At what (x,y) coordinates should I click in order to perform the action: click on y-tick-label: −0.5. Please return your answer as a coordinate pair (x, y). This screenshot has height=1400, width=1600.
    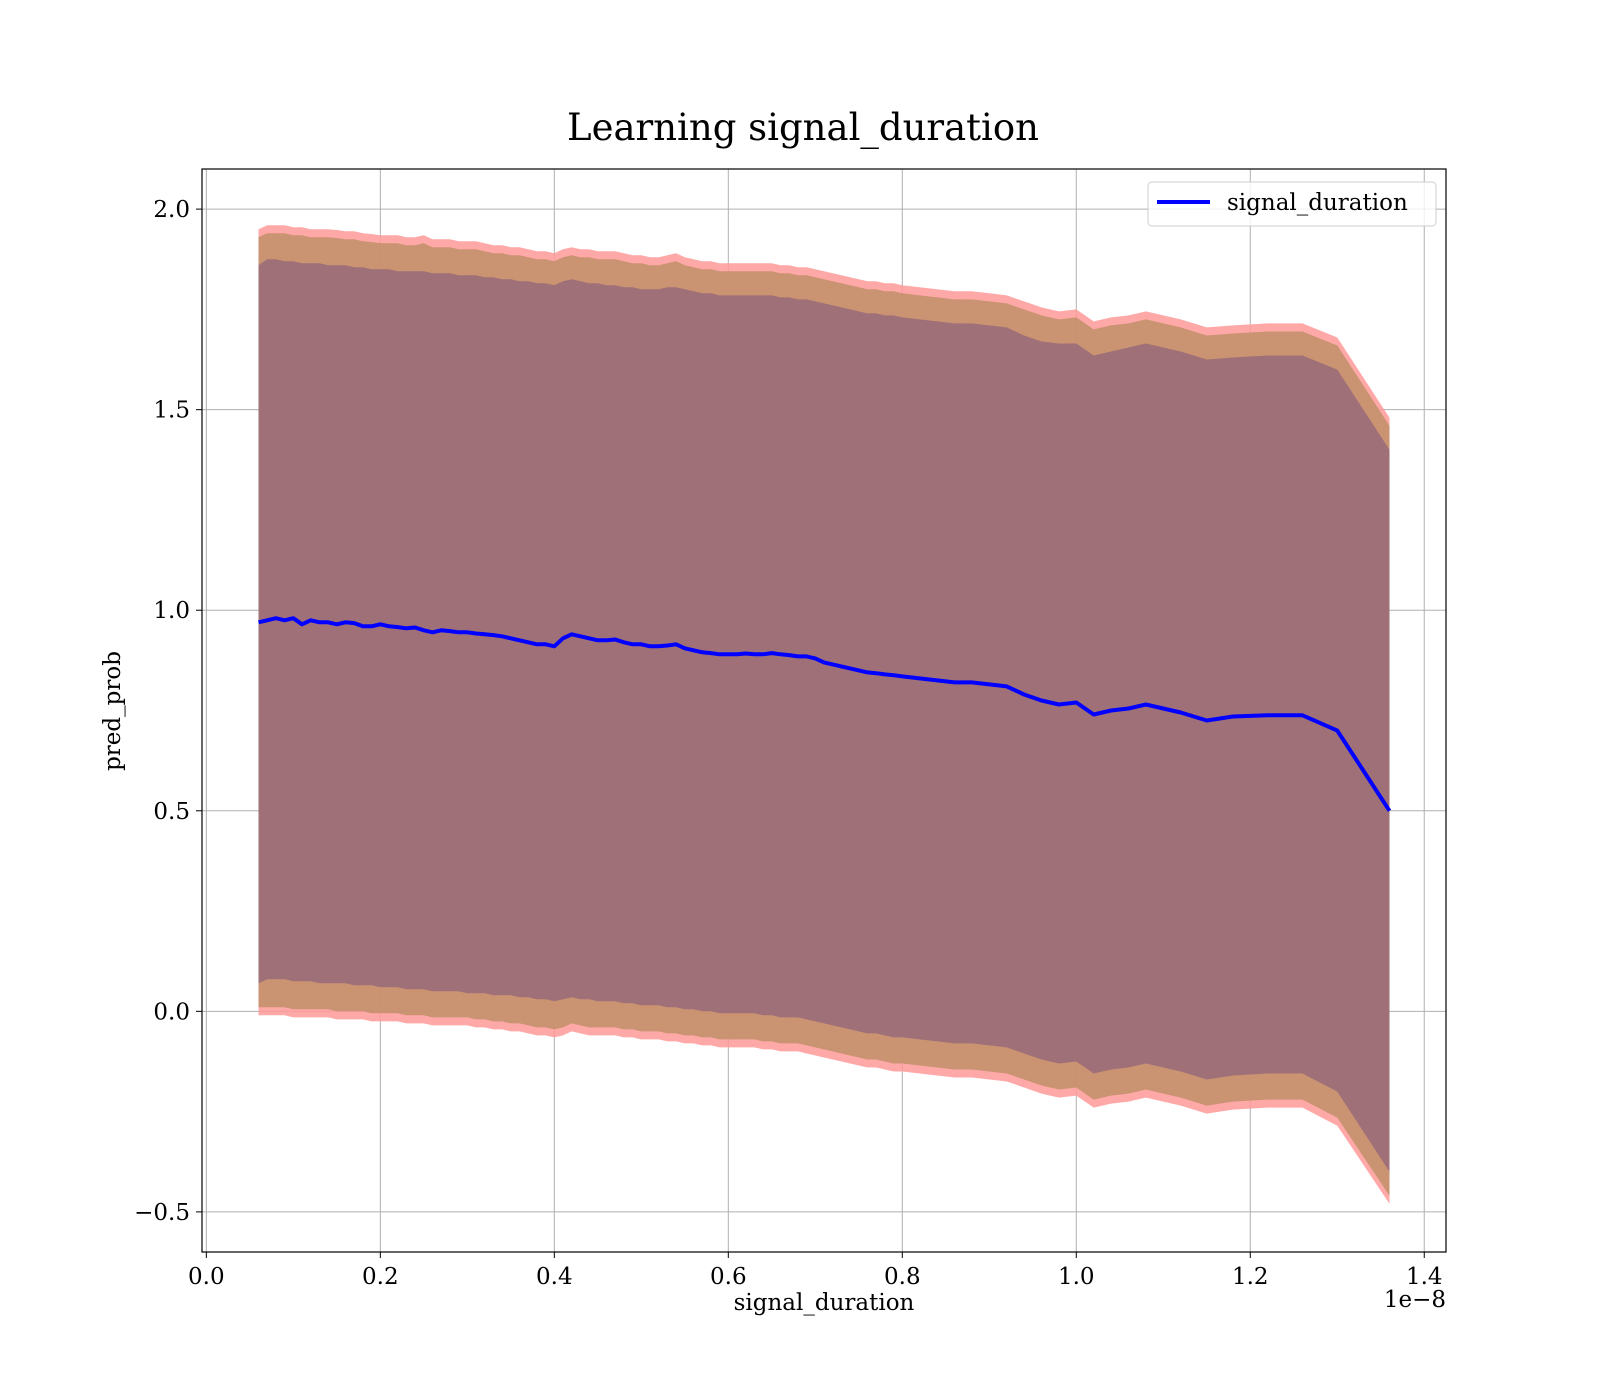
    Looking at the image, I should click on (162, 1213).